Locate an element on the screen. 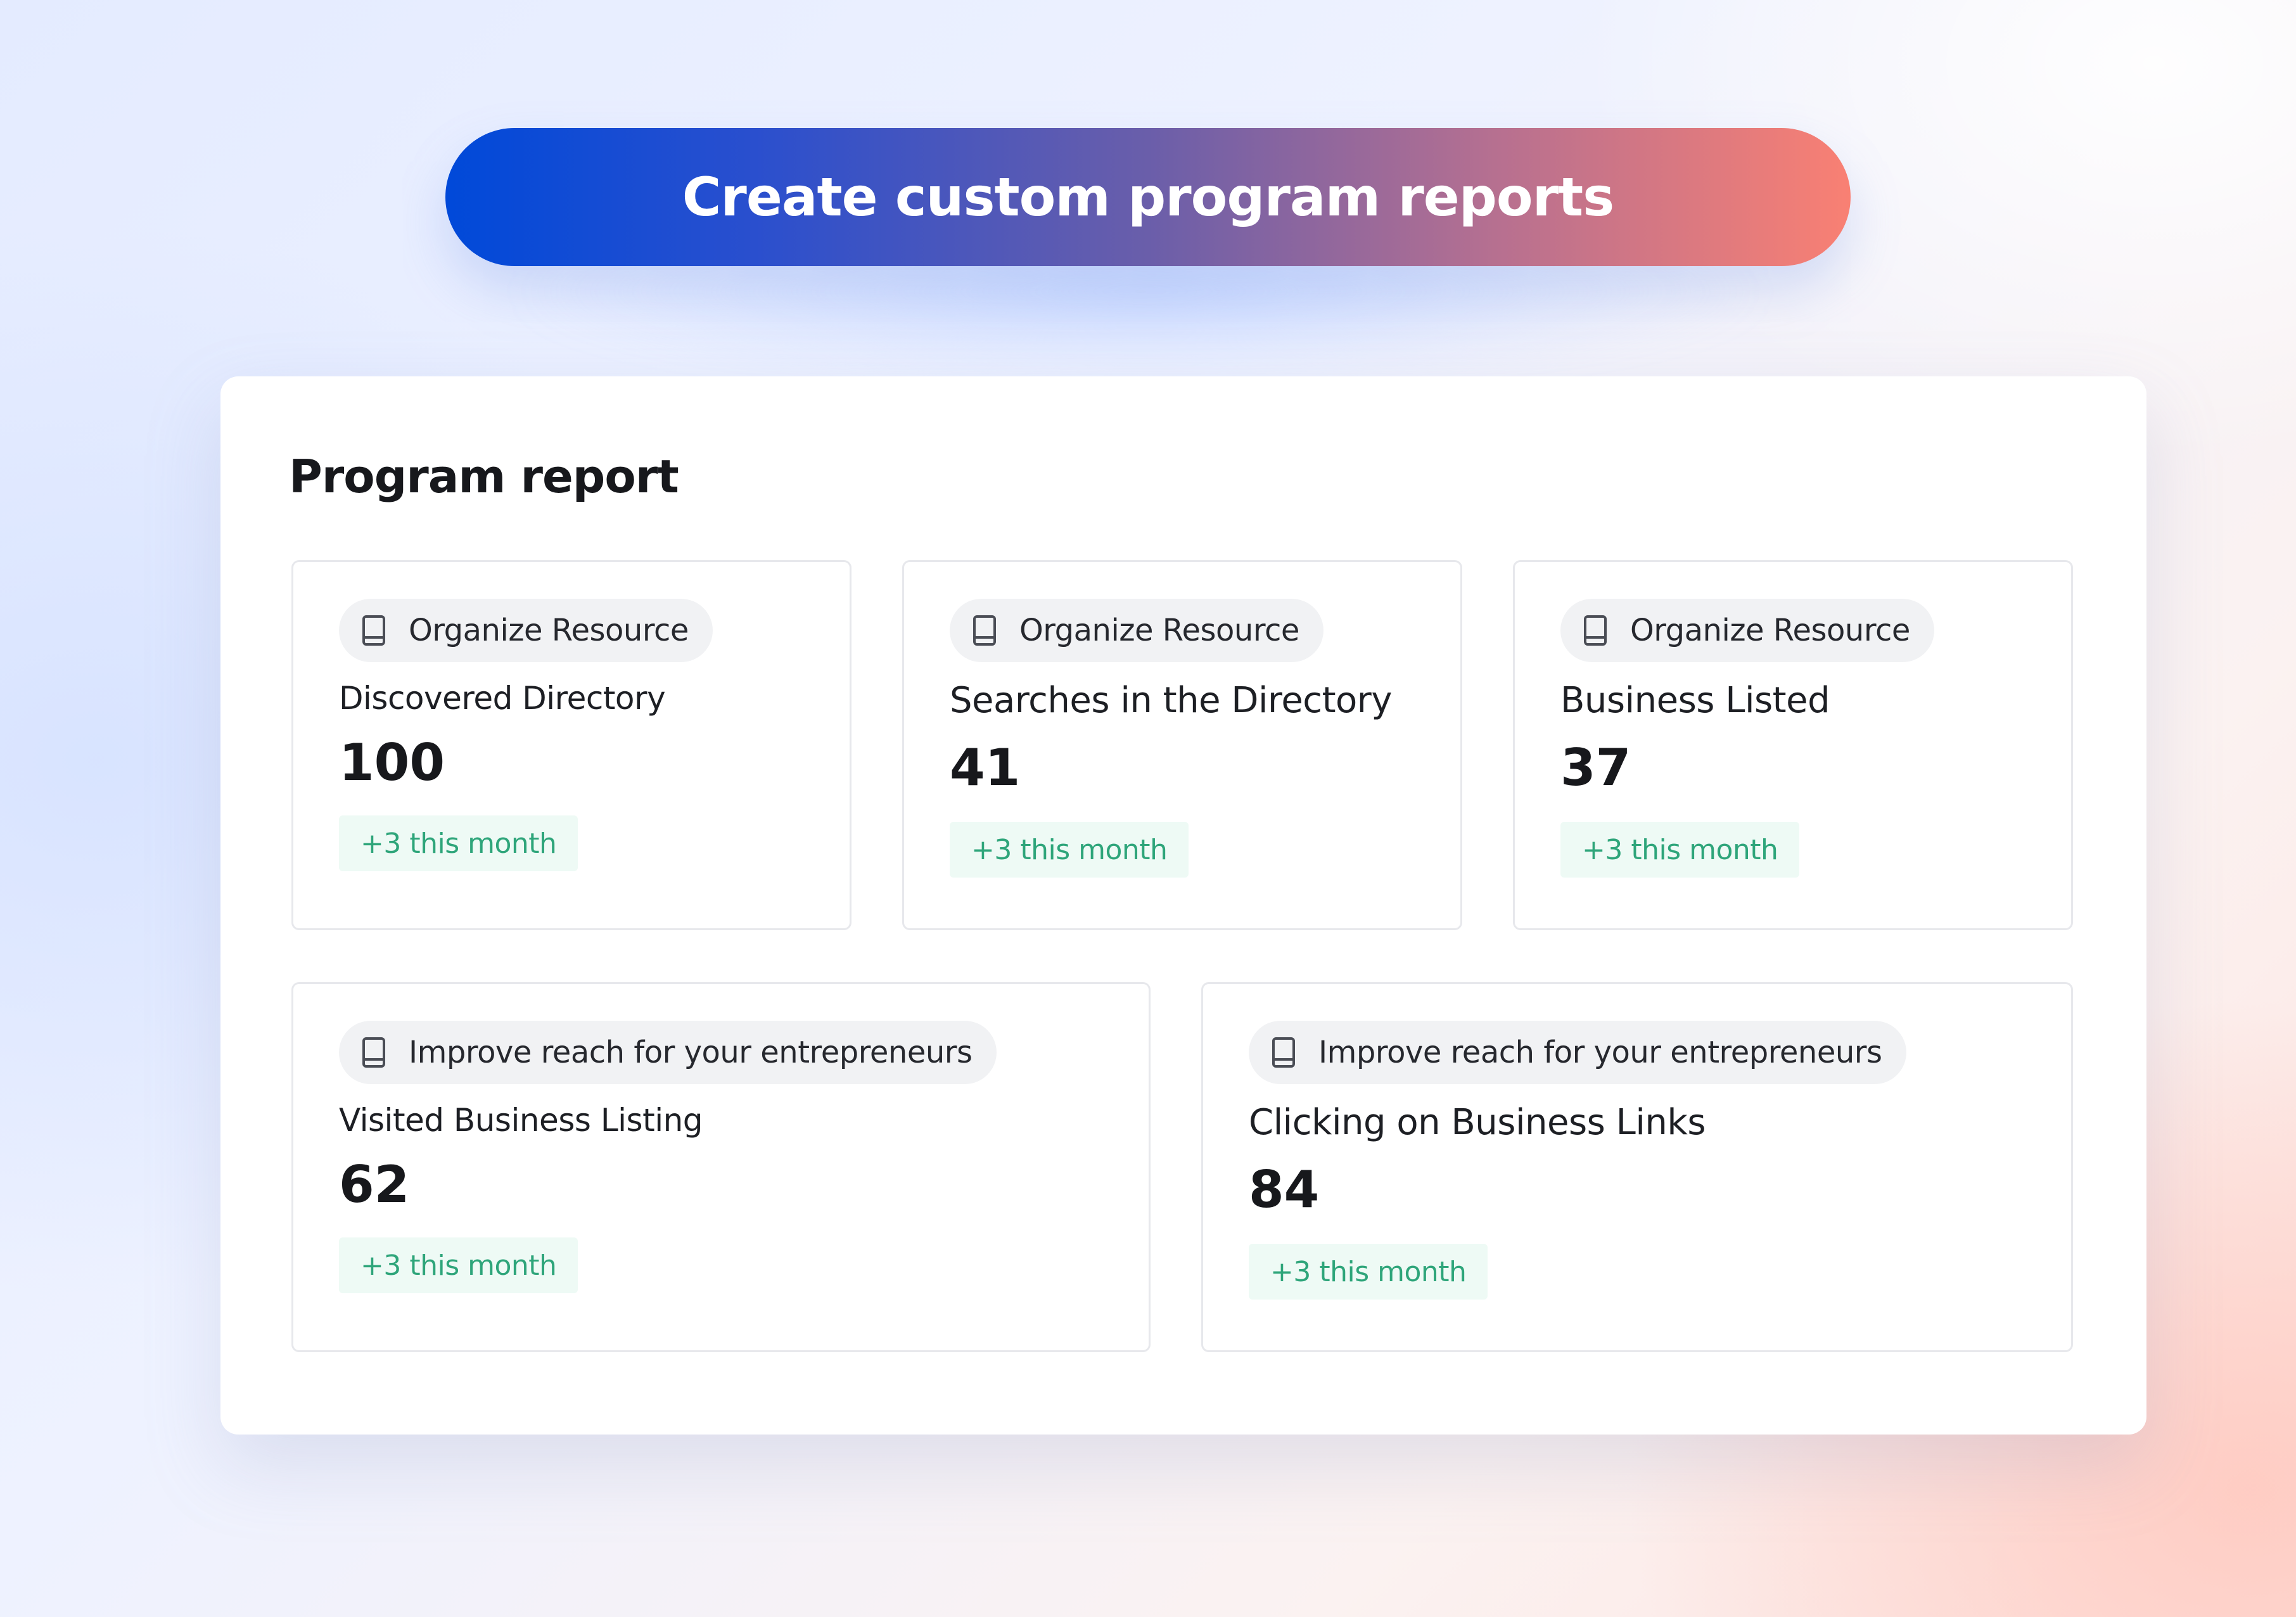  metric-label: Discovered Directory is located at coordinates (502, 698).